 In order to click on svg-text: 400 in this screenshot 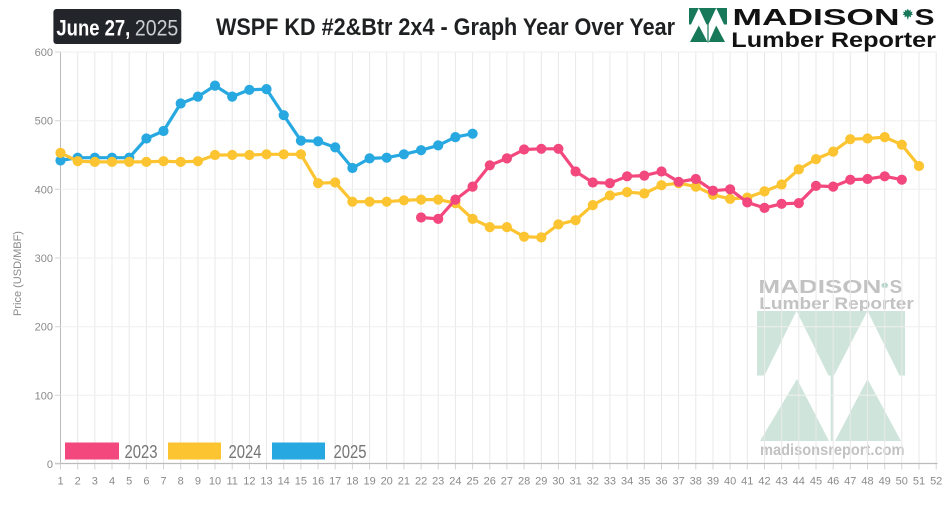, I will do `click(44, 190)`.